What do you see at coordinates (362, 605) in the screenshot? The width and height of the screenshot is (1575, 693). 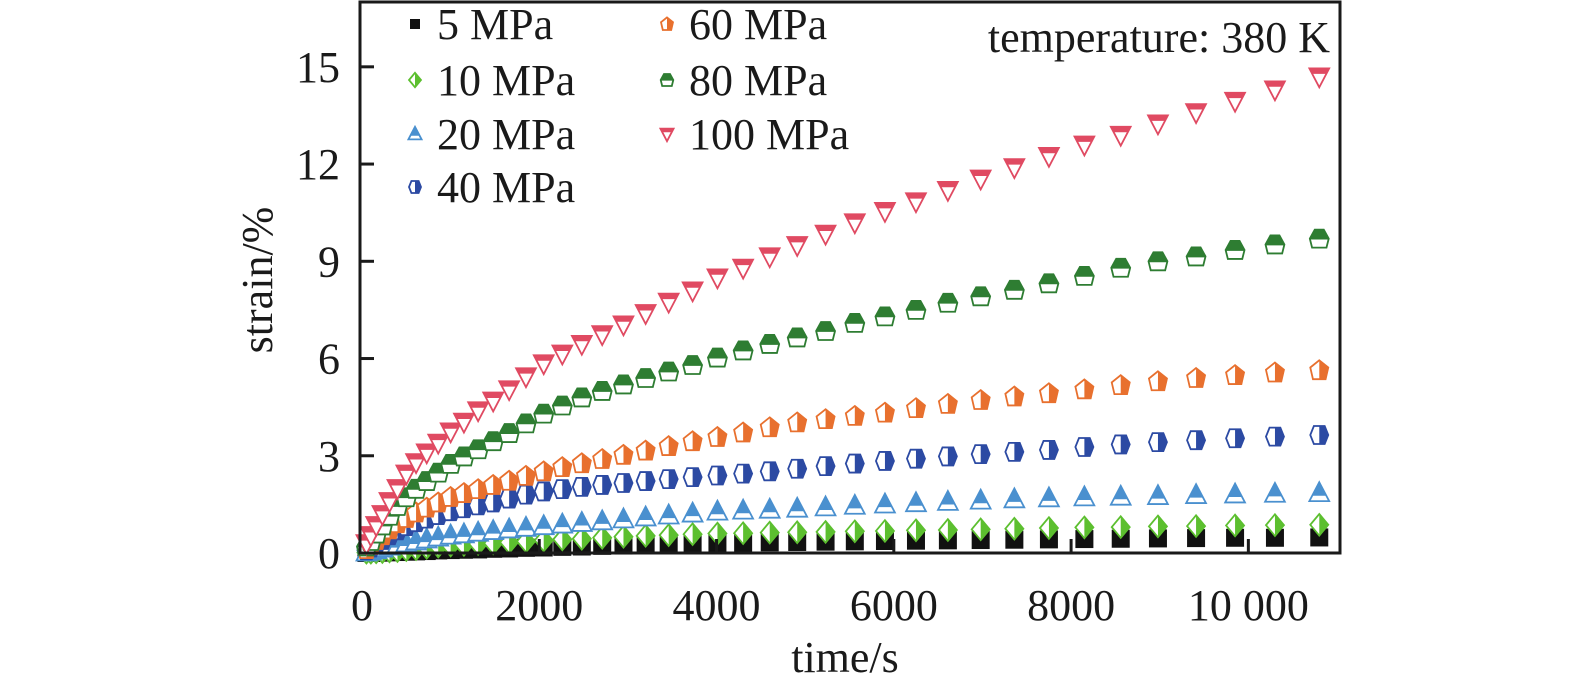 I see `x-tick-label: 0` at bounding box center [362, 605].